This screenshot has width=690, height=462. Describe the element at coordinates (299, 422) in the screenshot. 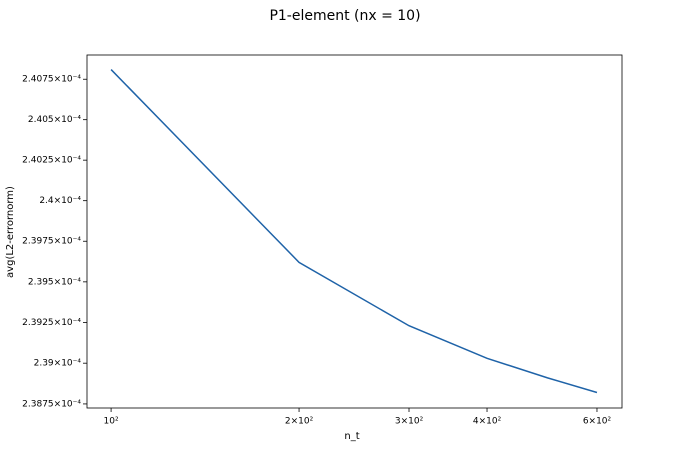

I see `x-tick-label: 2×10²` at that location.